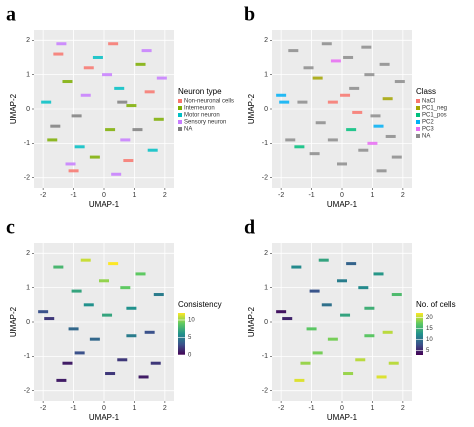 This screenshot has height=427, width=474. Describe the element at coordinates (209, 102) in the screenshot. I see `legend-label: Non-neuronal cells` at that location.